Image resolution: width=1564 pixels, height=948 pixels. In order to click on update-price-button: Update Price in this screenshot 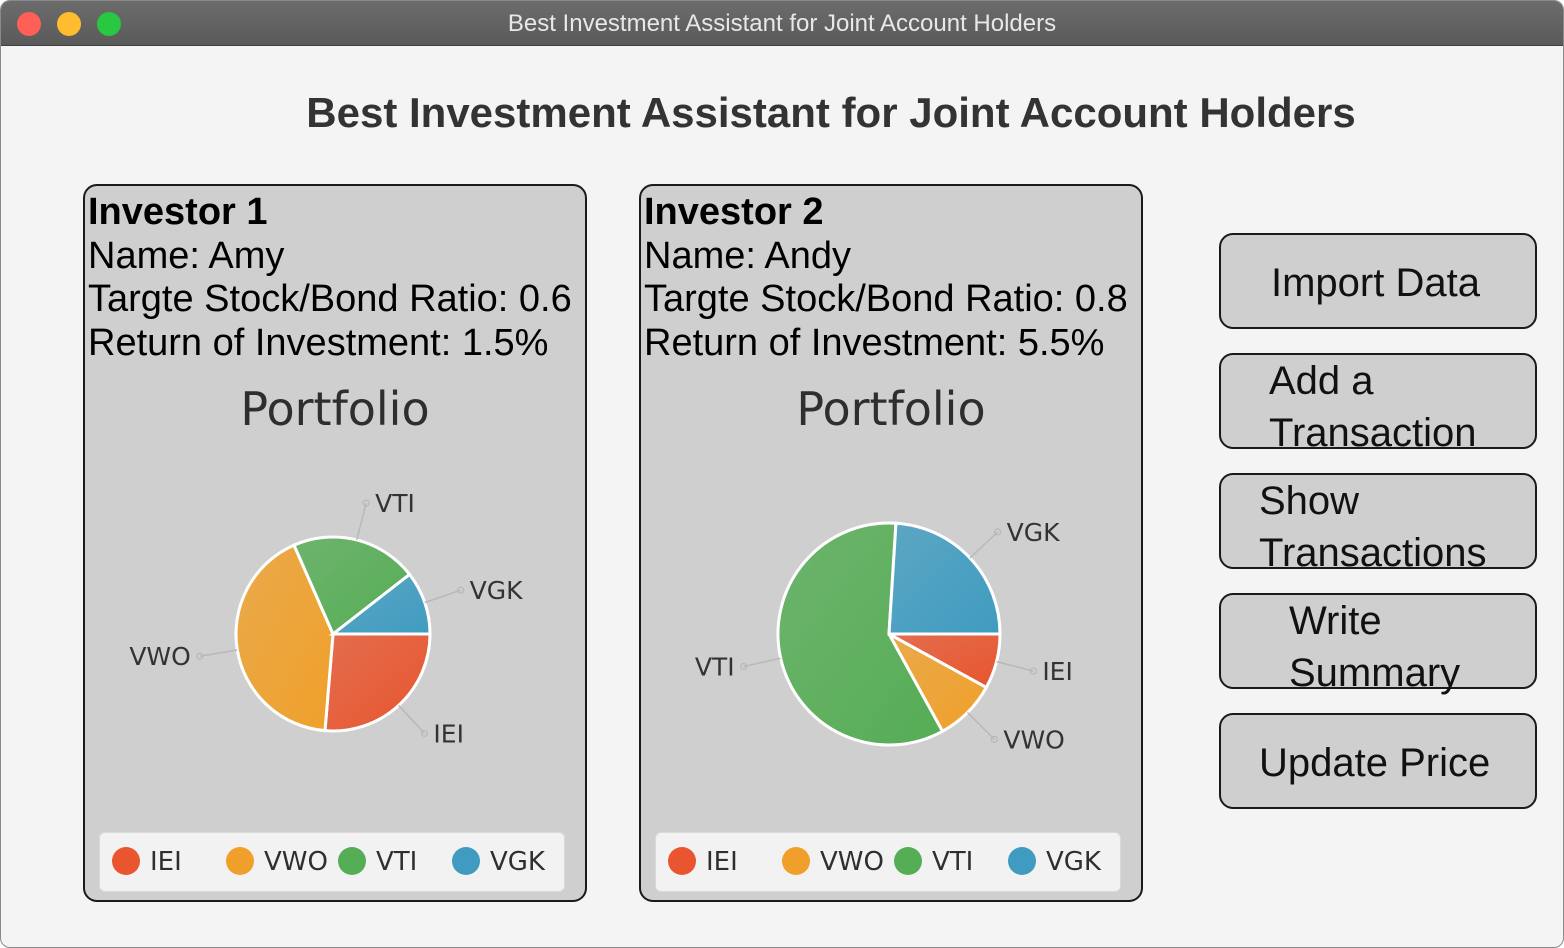, I will do `click(1378, 761)`.